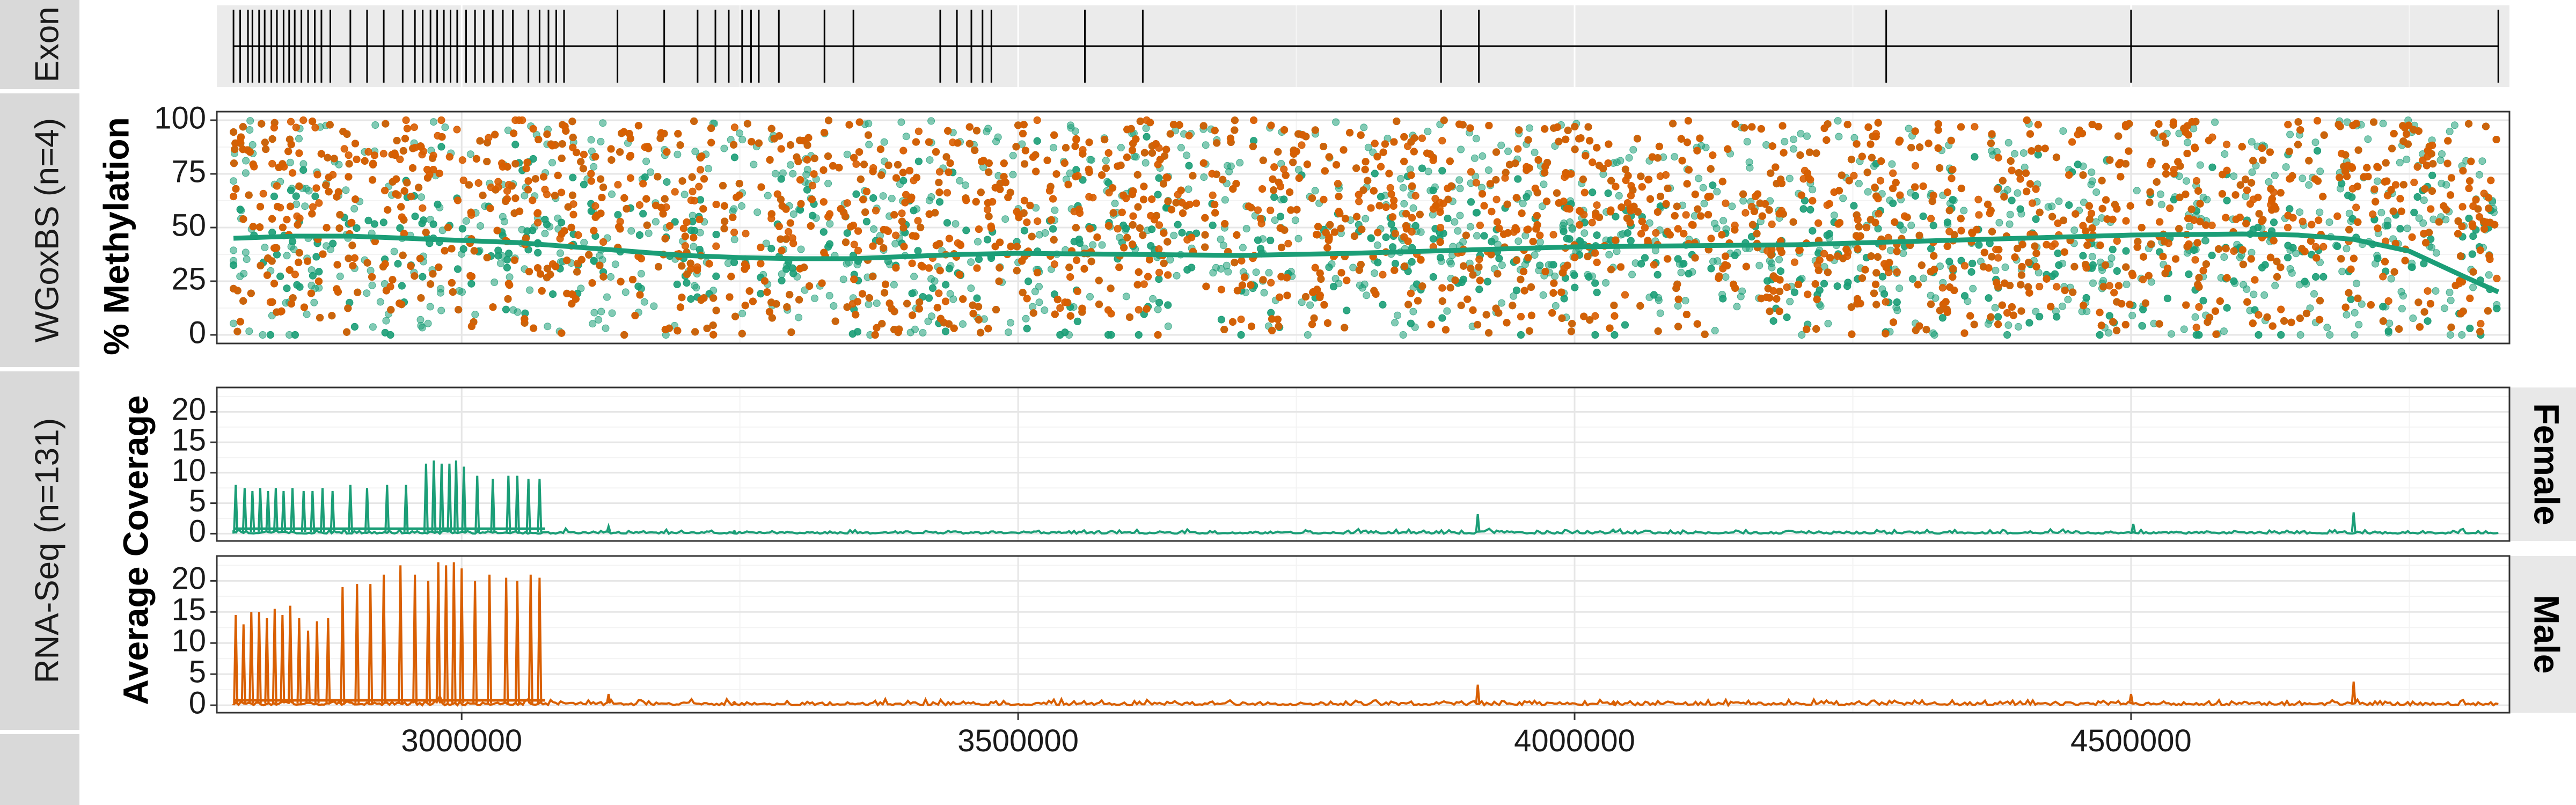  Describe the element at coordinates (46, 44) in the screenshot. I see `strip-label-exon: Exon` at that location.